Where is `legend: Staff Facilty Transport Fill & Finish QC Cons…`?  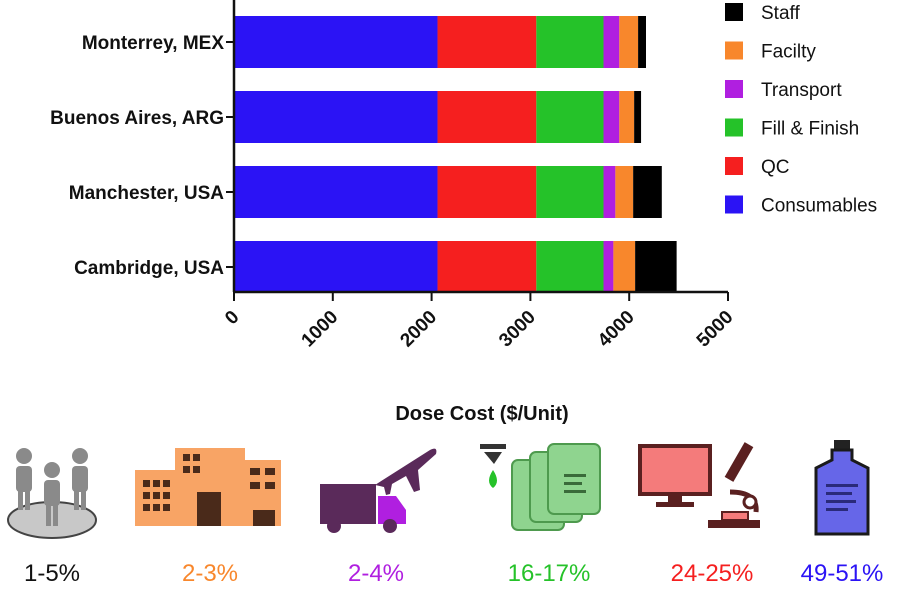
legend: Staff Facilty Transport Fill & Finish QC Cons… is located at coordinates (801, 110).